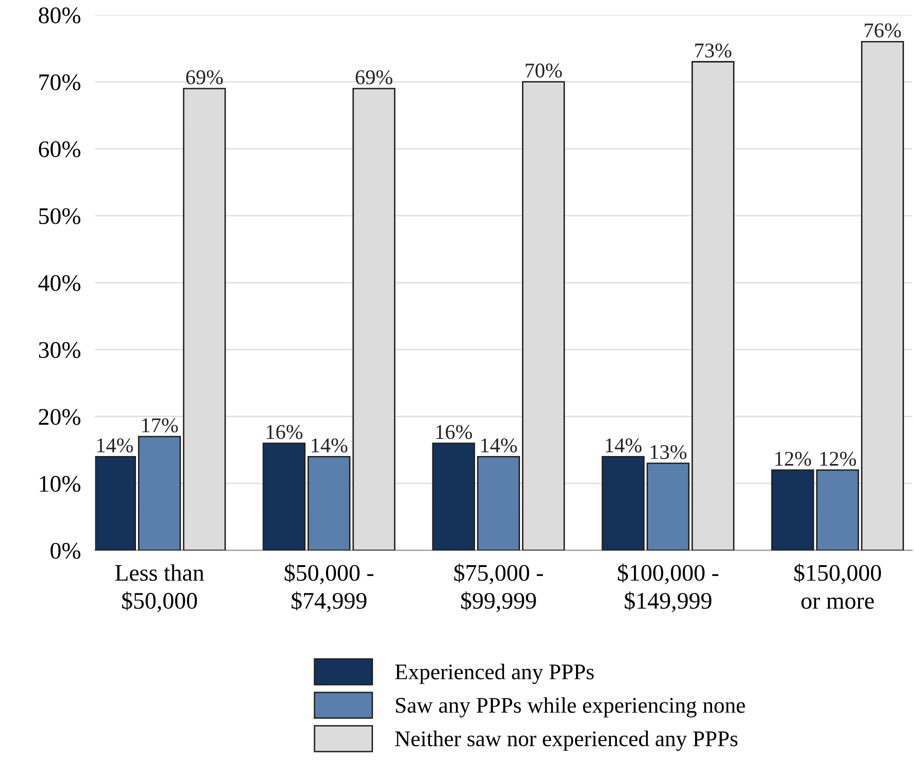  Describe the element at coordinates (159, 588) in the screenshot. I see `x-tick-label: Less than $50,000` at that location.